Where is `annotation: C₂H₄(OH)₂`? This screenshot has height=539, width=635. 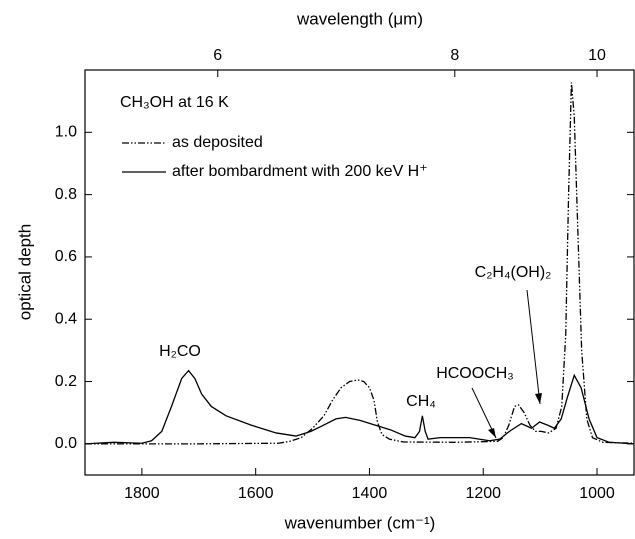
annotation: C₂H₄(OH)₂ is located at coordinates (513, 272).